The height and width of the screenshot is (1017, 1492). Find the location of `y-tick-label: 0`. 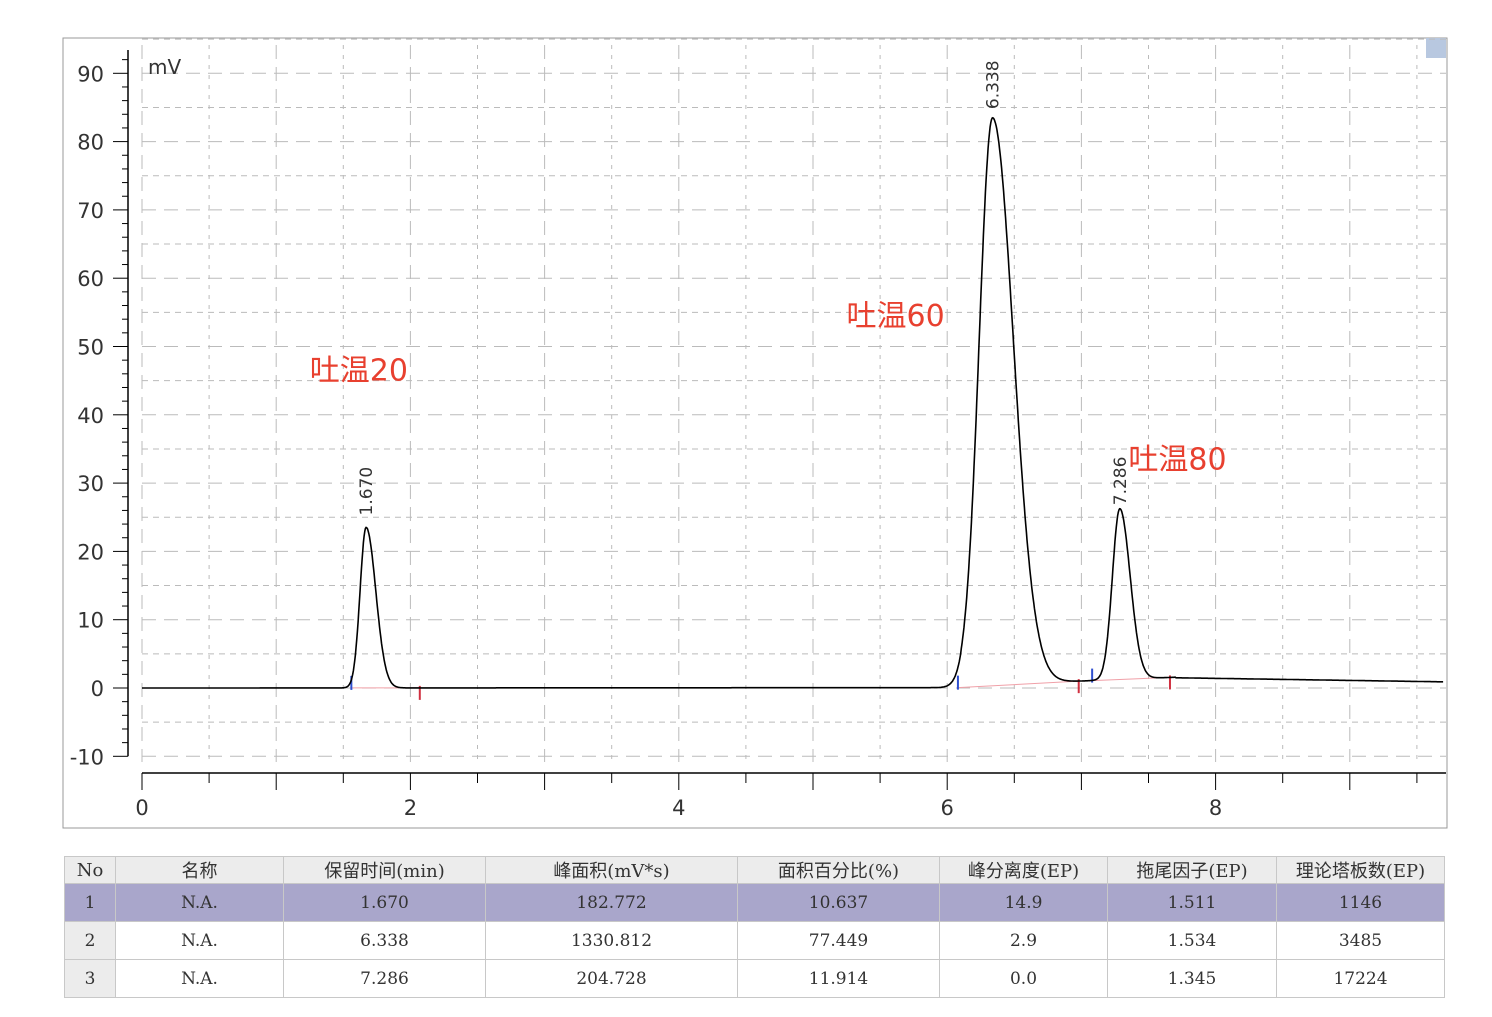

y-tick-label: 0 is located at coordinates (97, 689).